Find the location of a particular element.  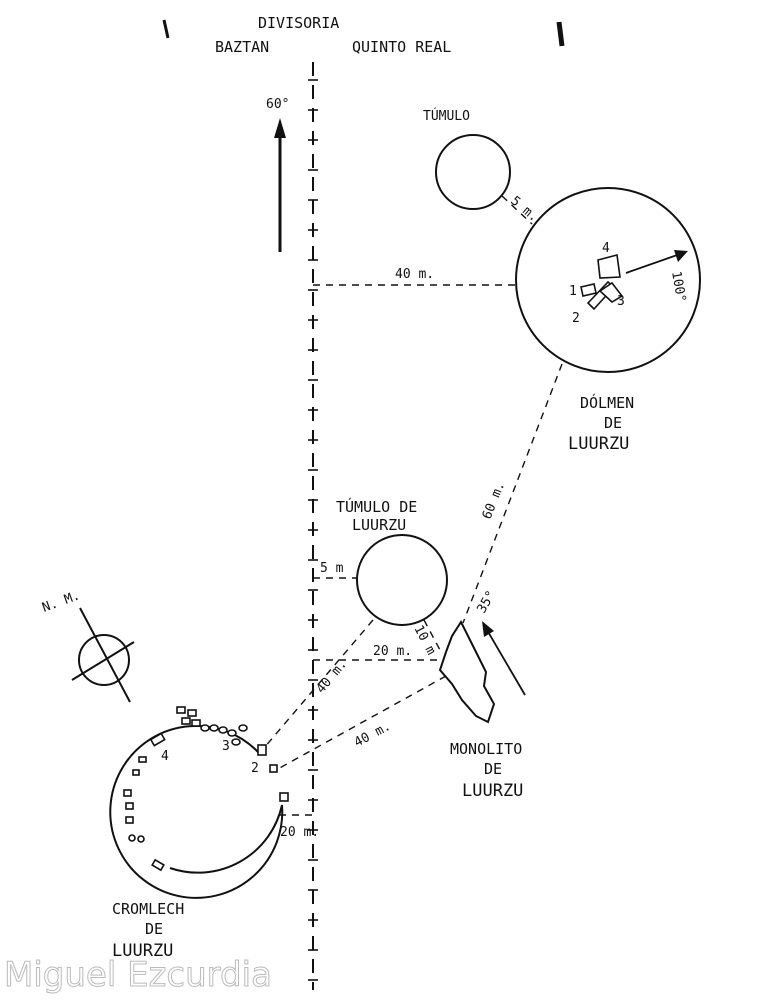

monolito-stone is located at coordinates (467, 671).